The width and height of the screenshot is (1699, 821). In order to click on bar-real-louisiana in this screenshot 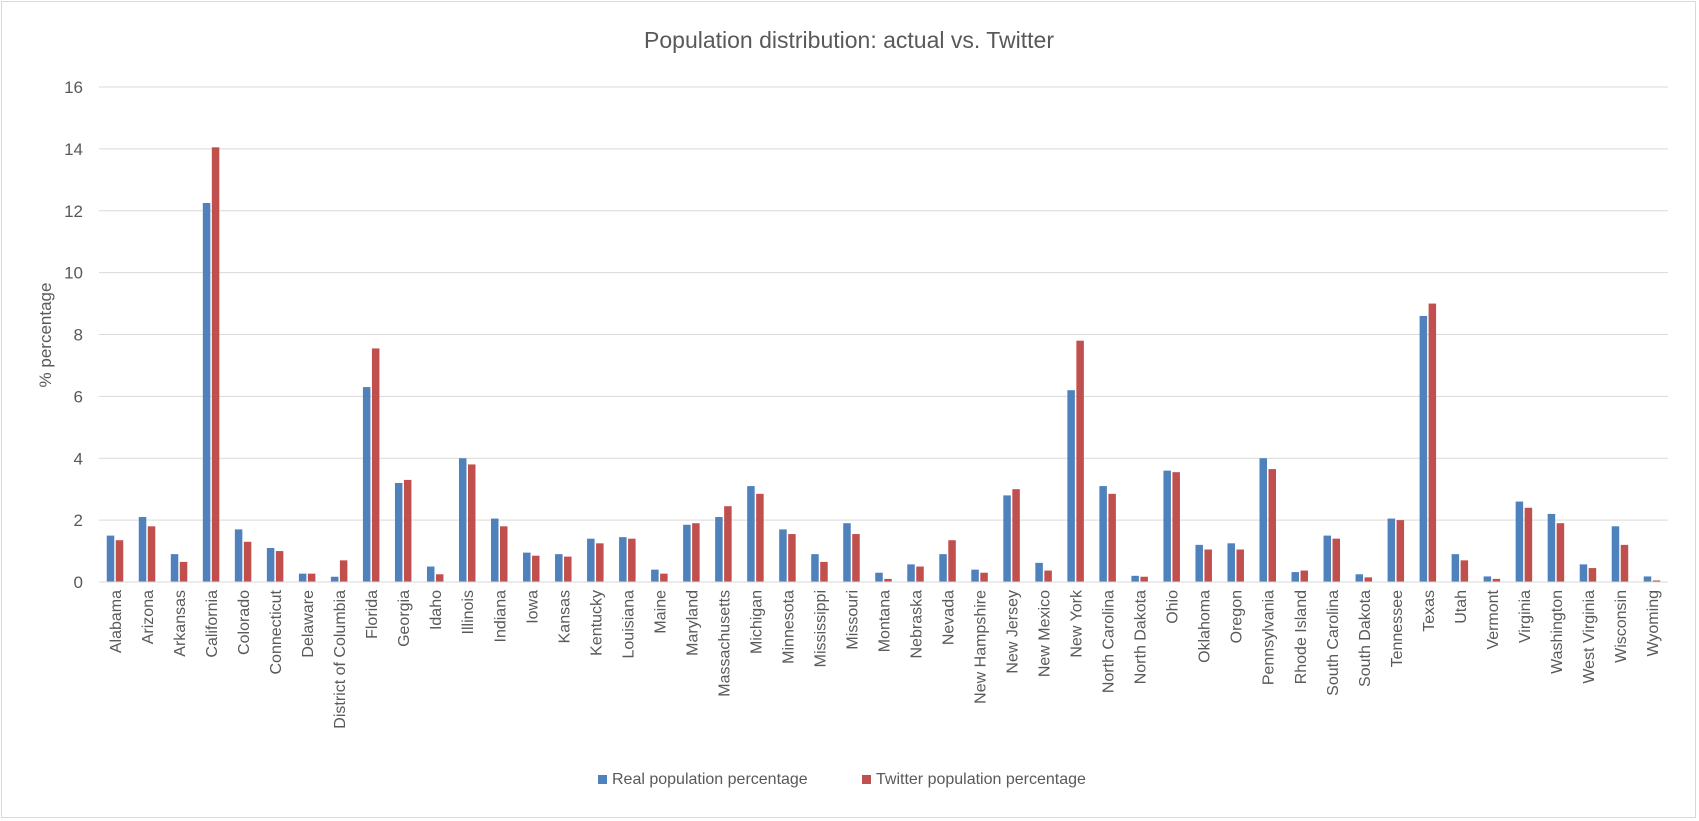, I will do `click(623, 559)`.